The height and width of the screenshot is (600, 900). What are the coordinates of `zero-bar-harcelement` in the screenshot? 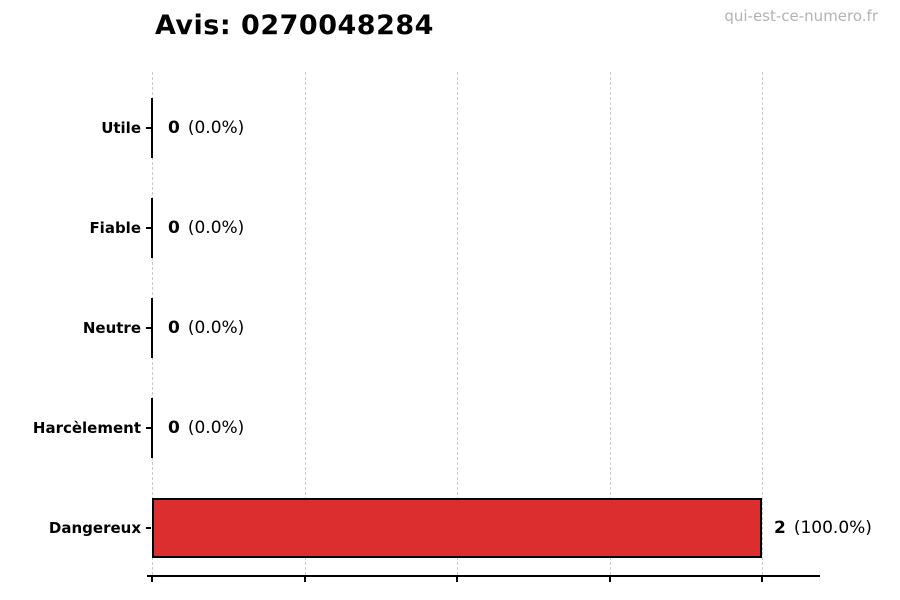 It's located at (152, 427).